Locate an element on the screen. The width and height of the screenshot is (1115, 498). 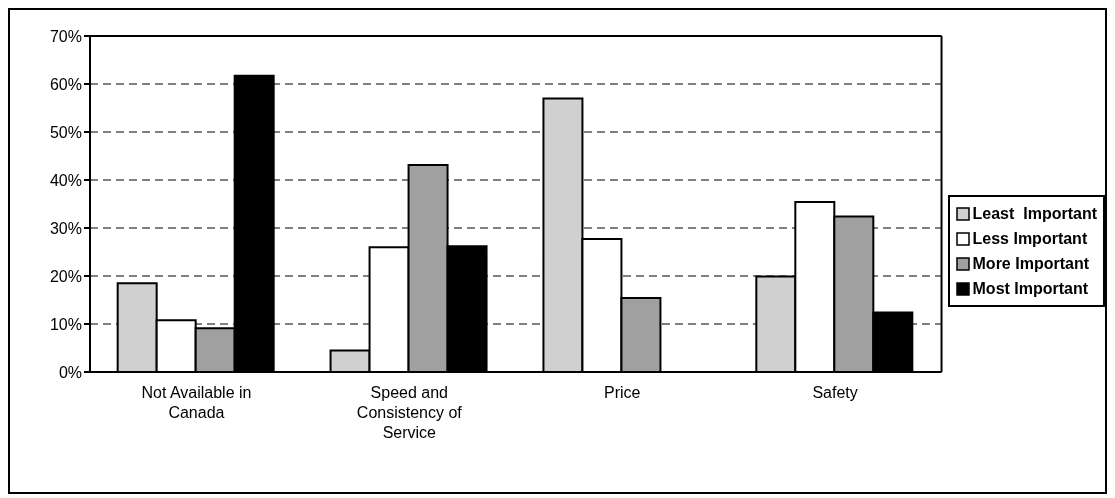
y-tick-label: 10% is located at coordinates (65, 324).